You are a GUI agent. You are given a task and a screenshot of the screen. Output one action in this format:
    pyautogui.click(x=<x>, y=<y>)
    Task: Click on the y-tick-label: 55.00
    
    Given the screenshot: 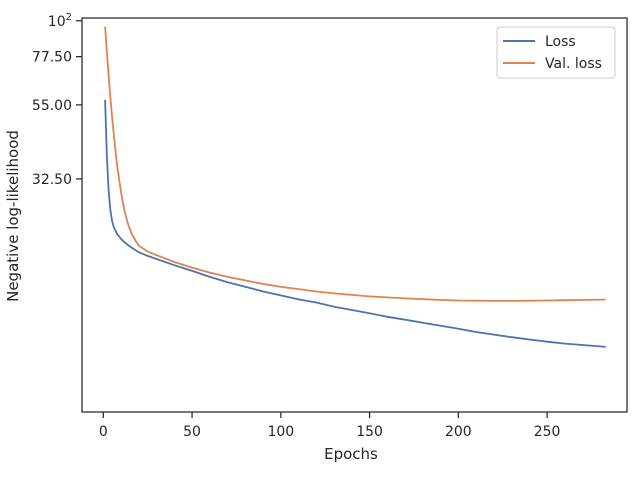 What is the action you would take?
    pyautogui.click(x=52, y=106)
    